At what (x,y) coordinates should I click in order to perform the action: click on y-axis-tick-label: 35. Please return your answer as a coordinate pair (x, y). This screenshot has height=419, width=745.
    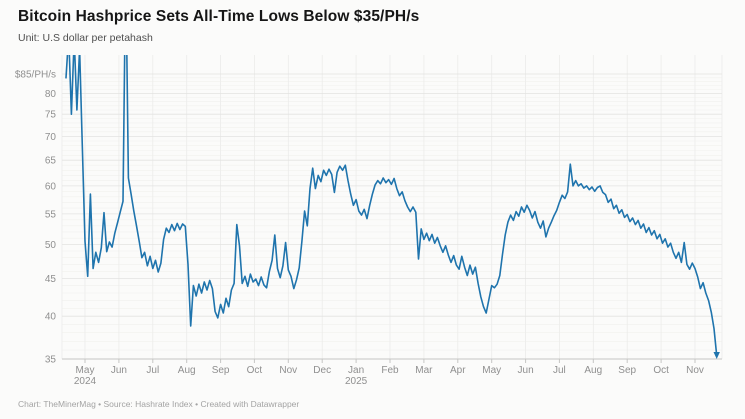
    Looking at the image, I should click on (51, 360).